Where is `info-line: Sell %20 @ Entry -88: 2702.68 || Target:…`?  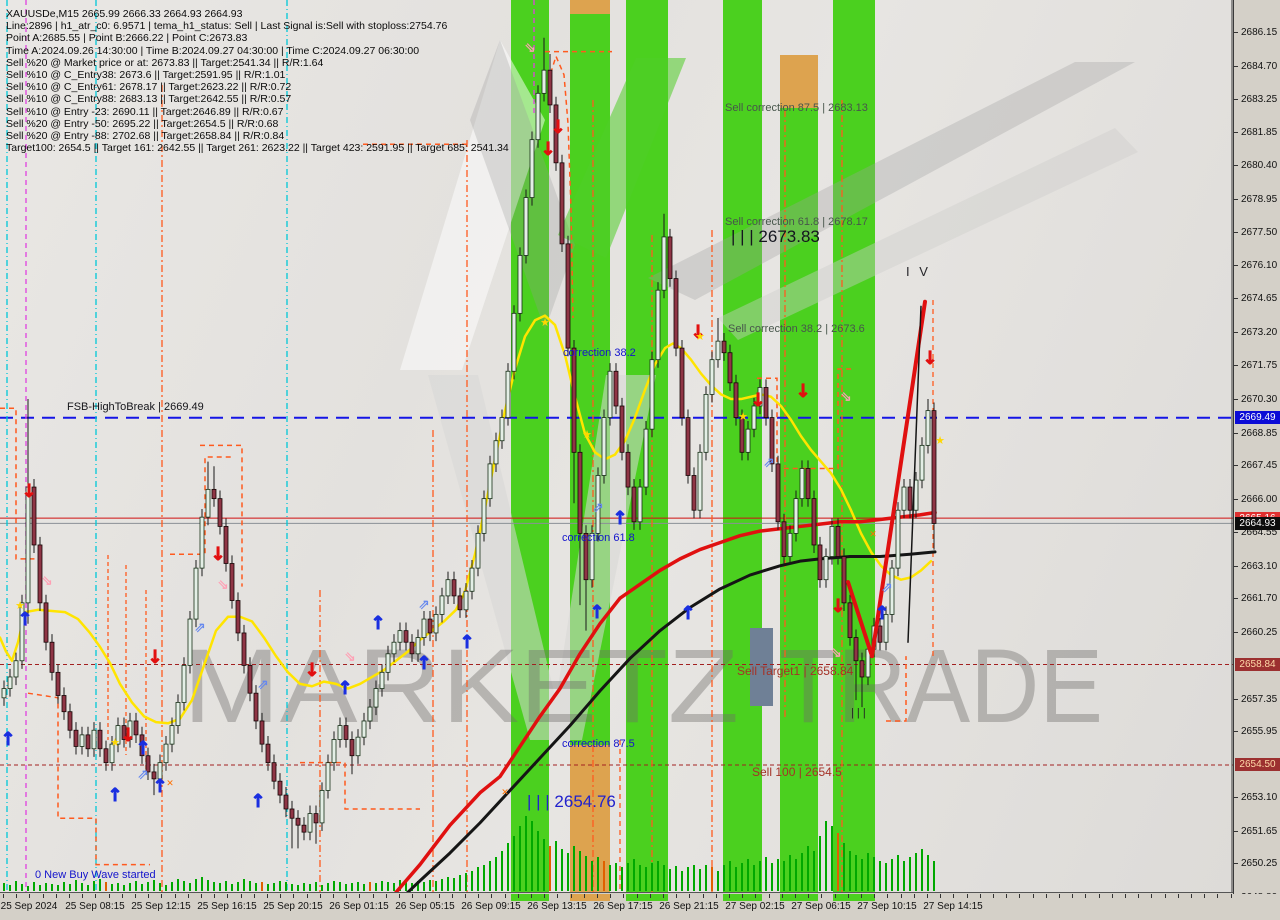 info-line: Sell %20 @ Entry -88: 2702.68 || Target:… is located at coordinates (145, 136).